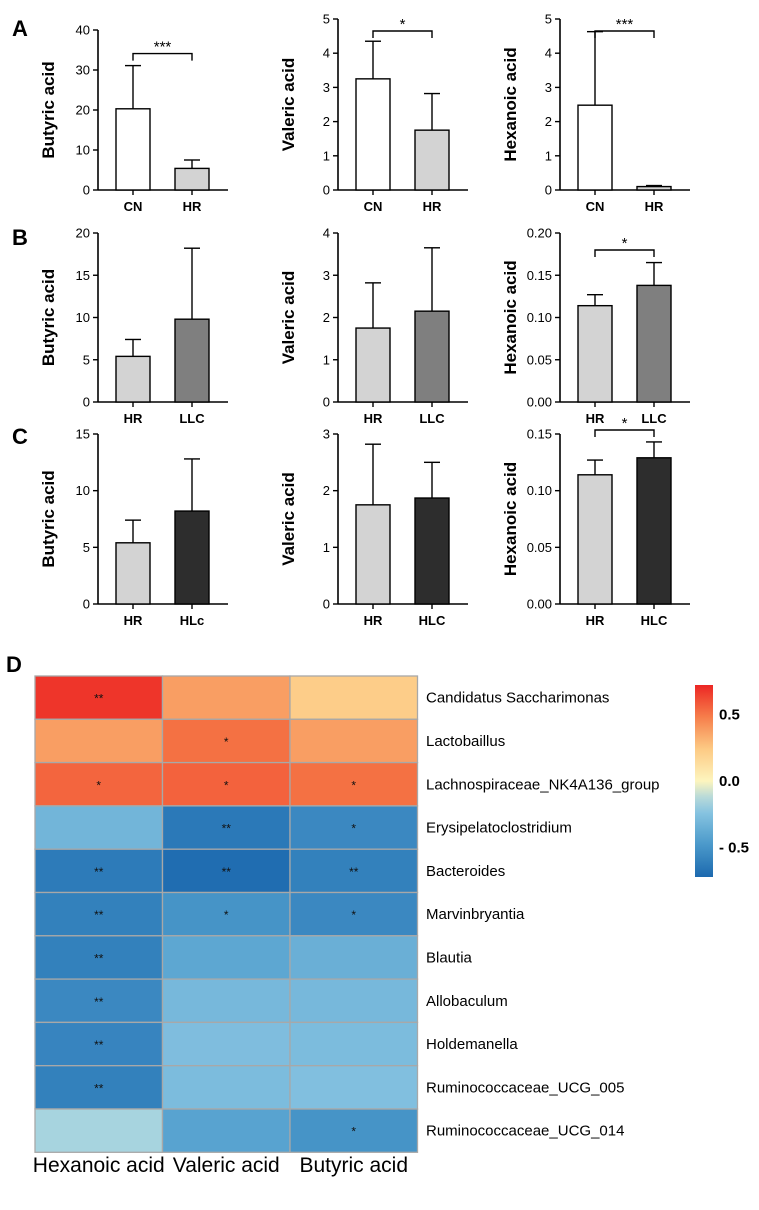 This screenshot has height=1210, width=759. I want to click on y-tick-label: 0.10, so click(539, 317).